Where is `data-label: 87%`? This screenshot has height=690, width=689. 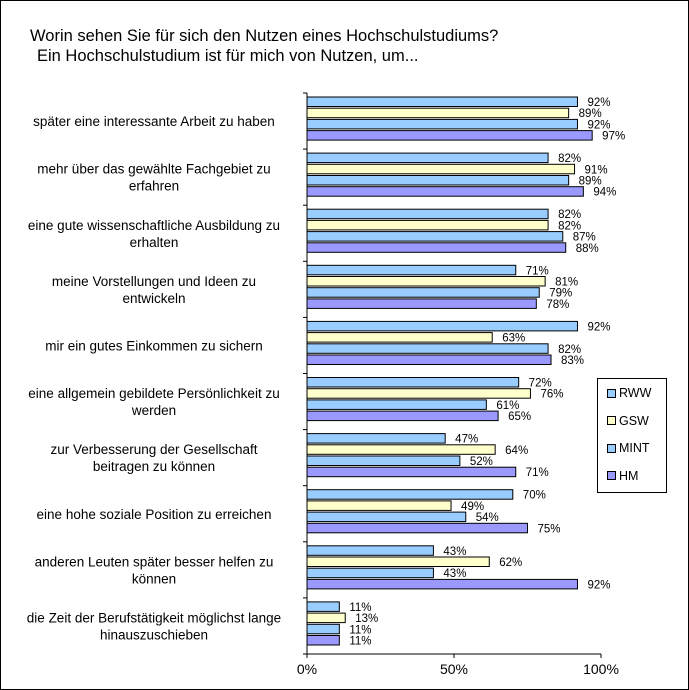 data-label: 87% is located at coordinates (584, 238).